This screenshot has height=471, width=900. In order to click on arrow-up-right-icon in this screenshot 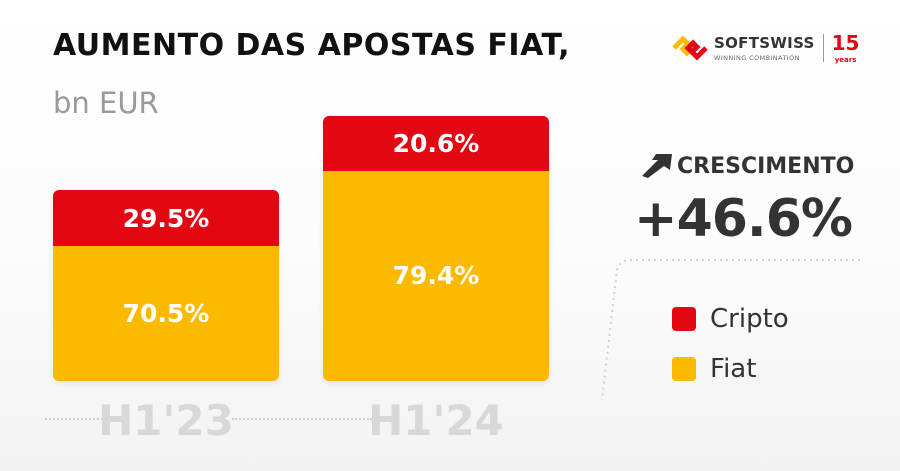, I will do `click(657, 166)`.